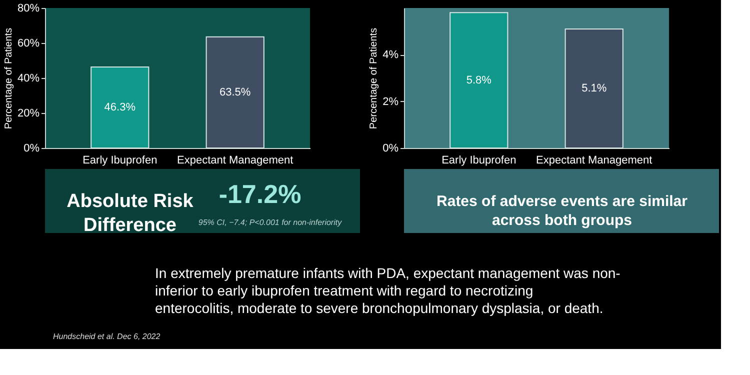  What do you see at coordinates (235, 92) in the screenshot?
I see `data-label: 63.5%` at bounding box center [235, 92].